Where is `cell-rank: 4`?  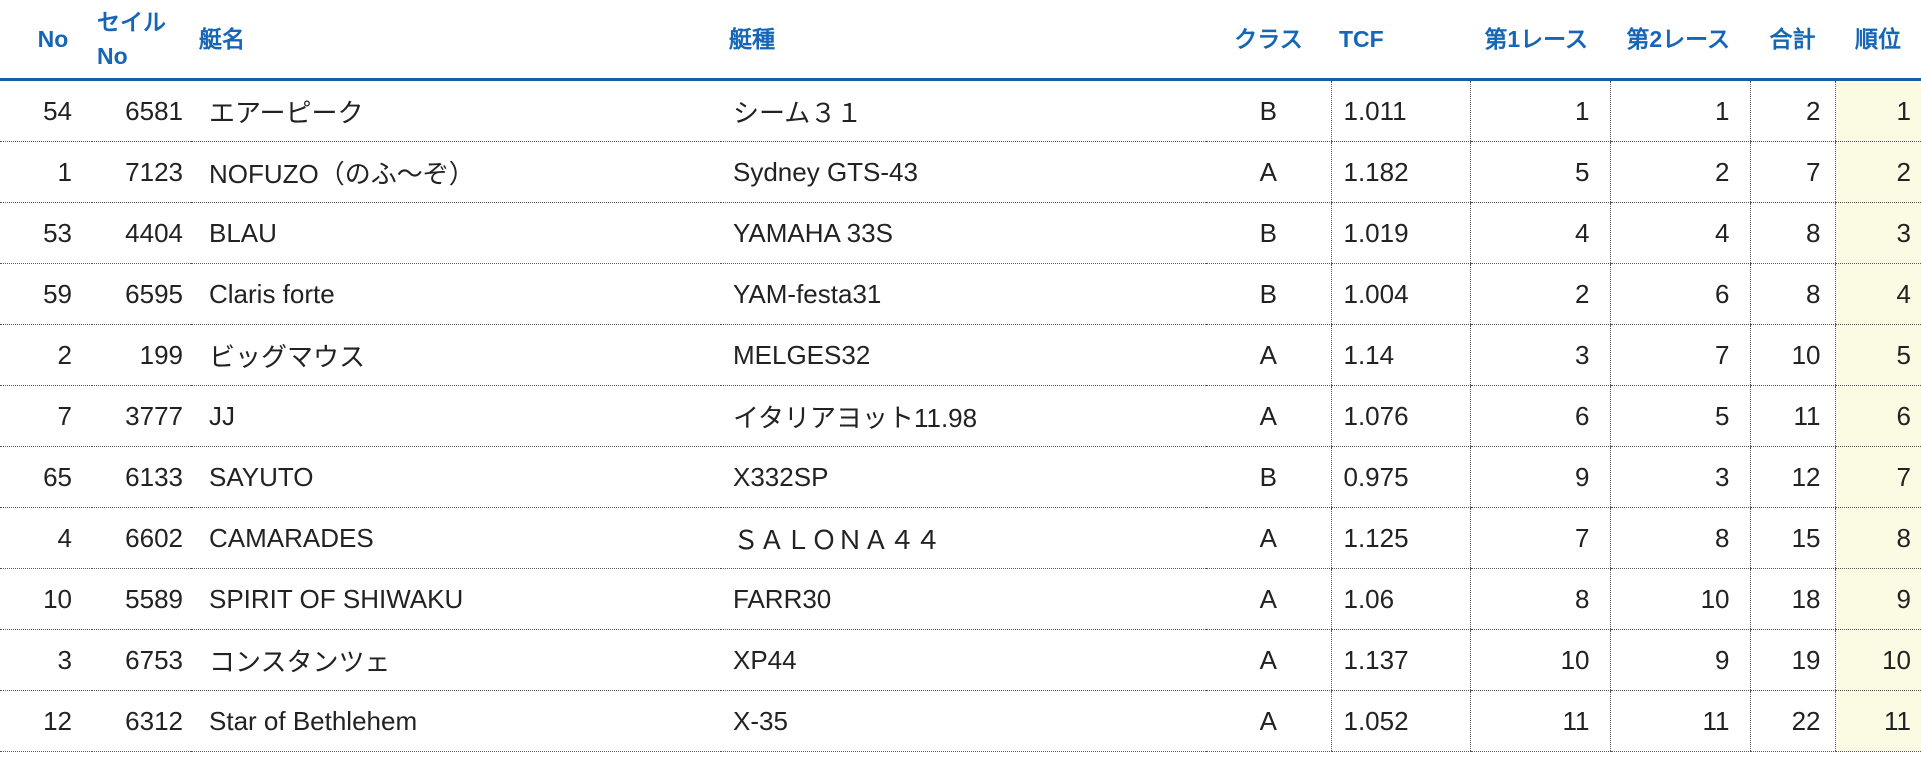 cell-rank: 4 is located at coordinates (1877, 294).